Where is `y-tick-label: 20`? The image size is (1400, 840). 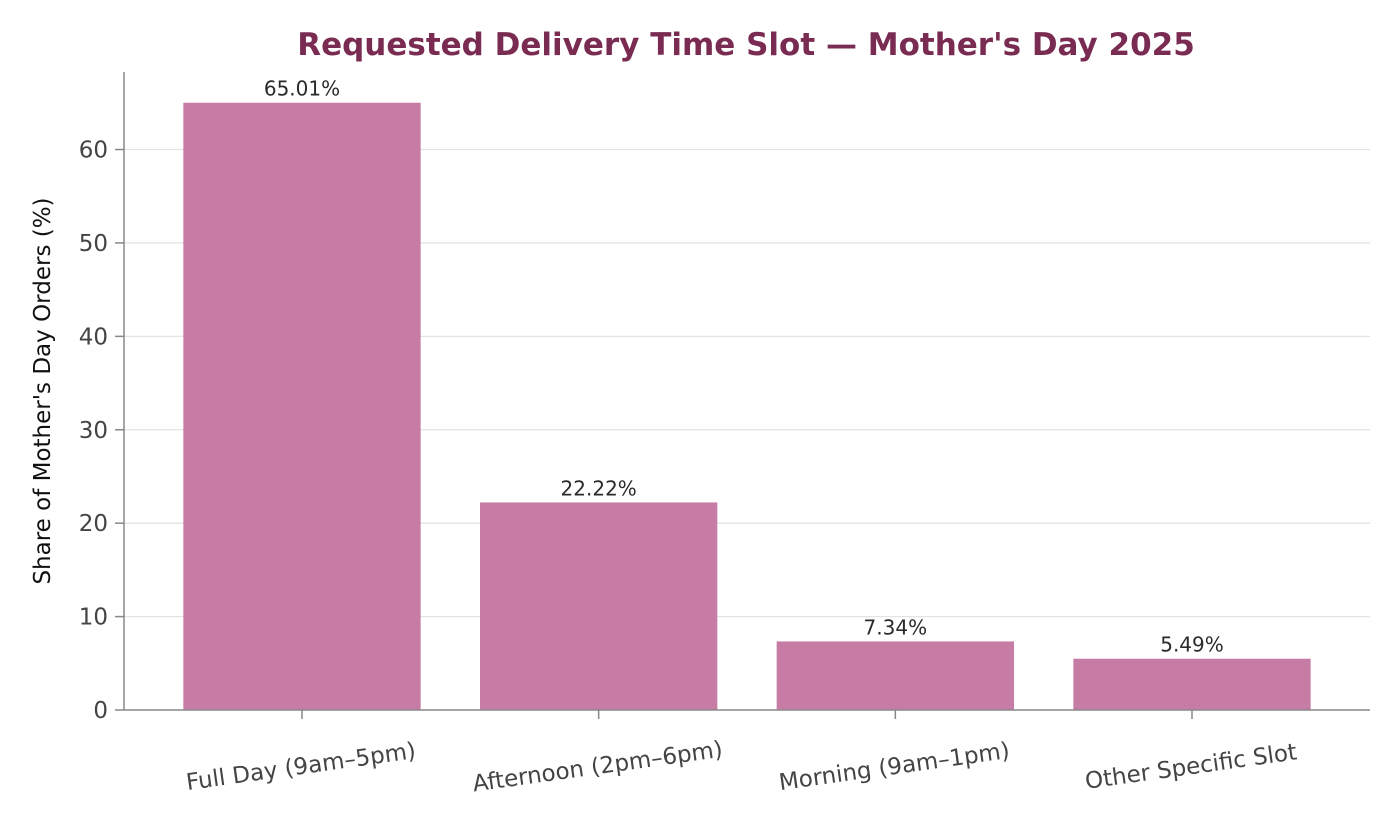 y-tick-label: 20 is located at coordinates (93, 524).